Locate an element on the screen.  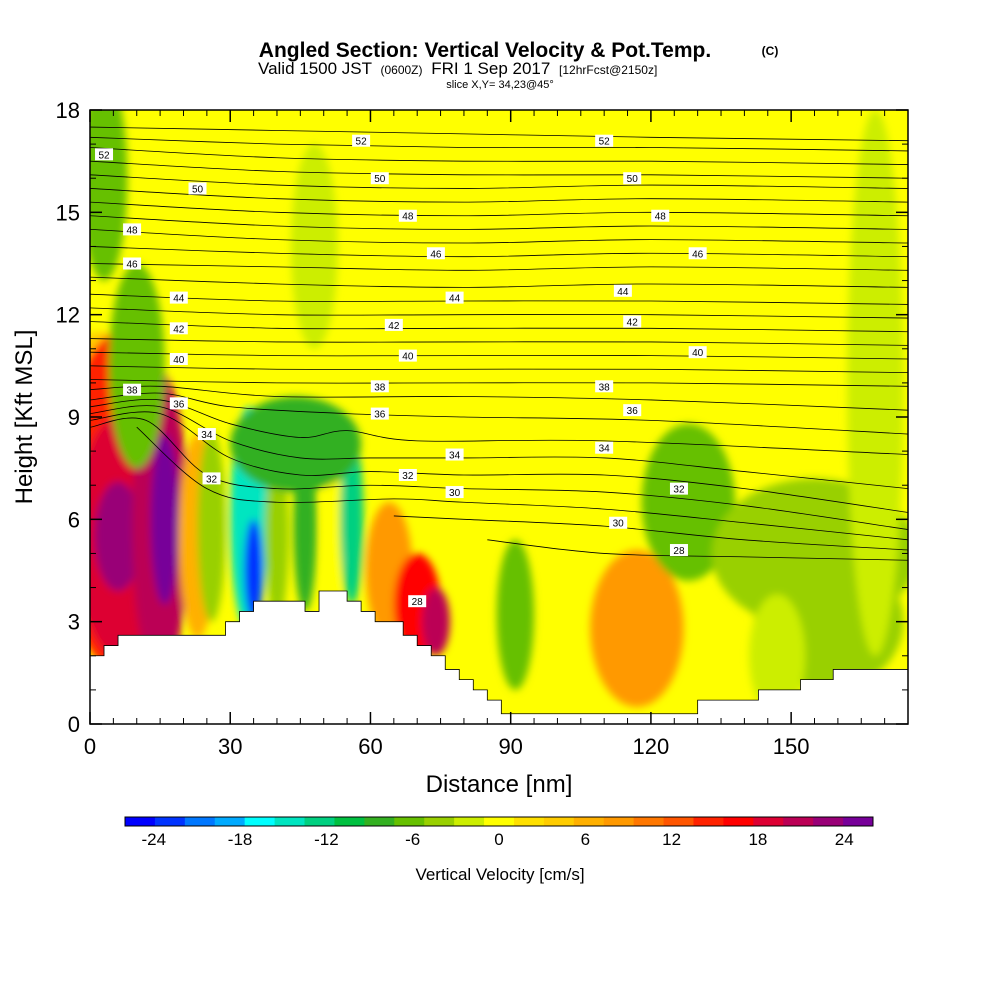
subtitle-valid: Valid 1500 JST is located at coordinates (315, 68).